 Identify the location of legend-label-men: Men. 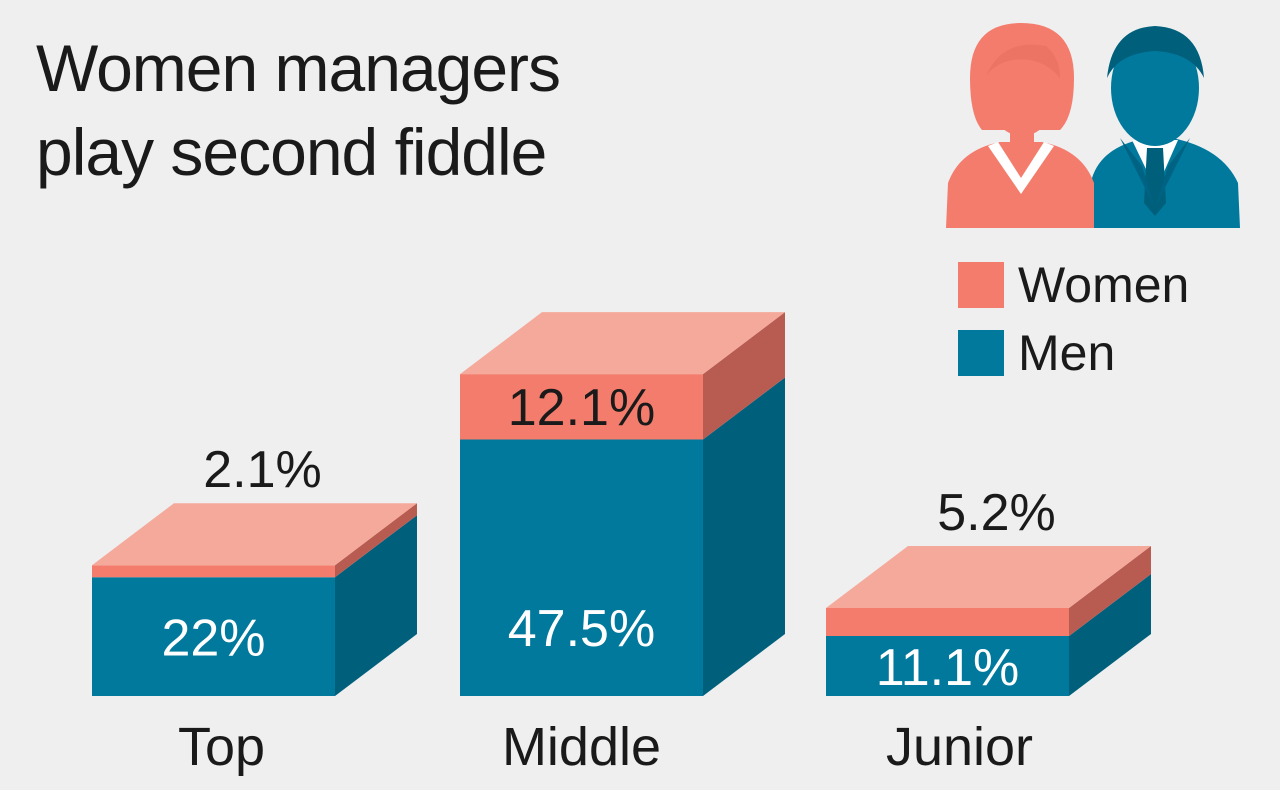
(1067, 353).